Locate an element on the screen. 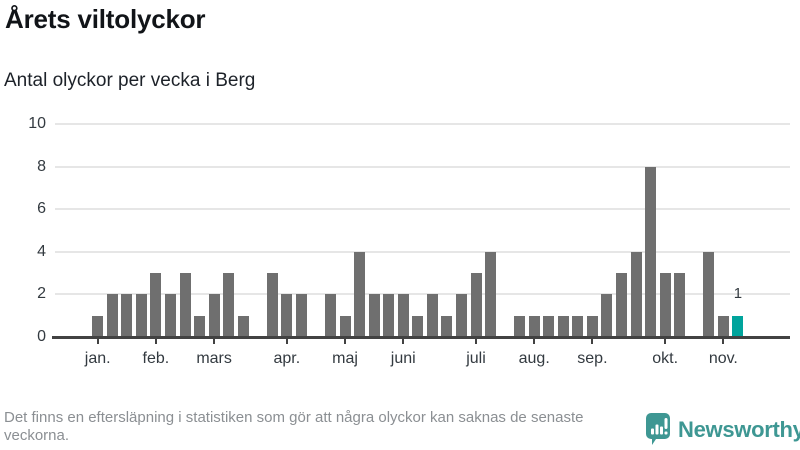 The width and height of the screenshot is (800, 450). x-tick-jan is located at coordinates (97, 341).